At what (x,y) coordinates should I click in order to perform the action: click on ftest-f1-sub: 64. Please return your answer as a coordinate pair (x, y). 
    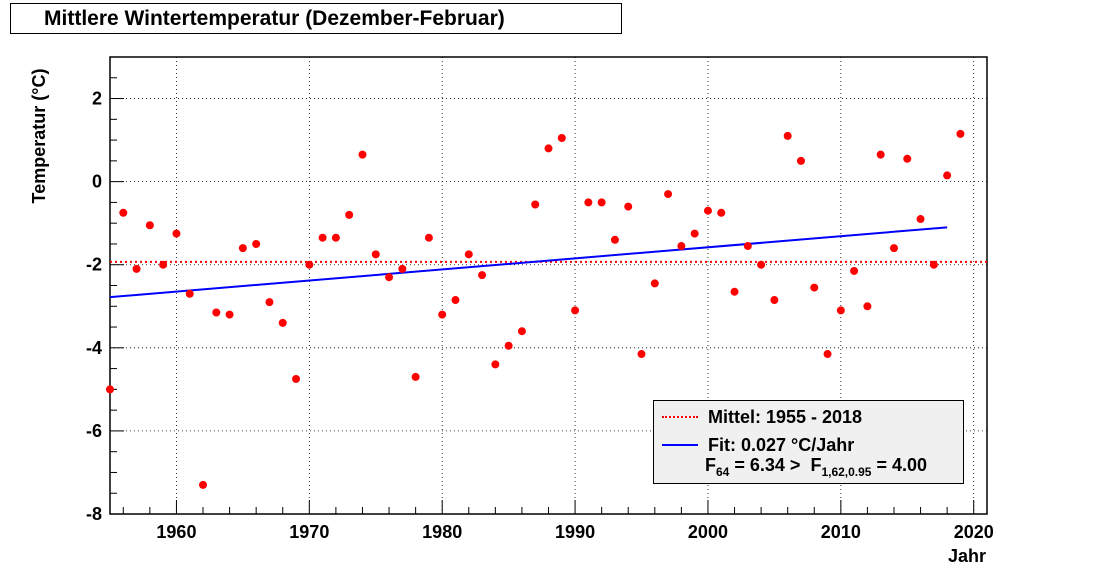
    Looking at the image, I should click on (723, 472).